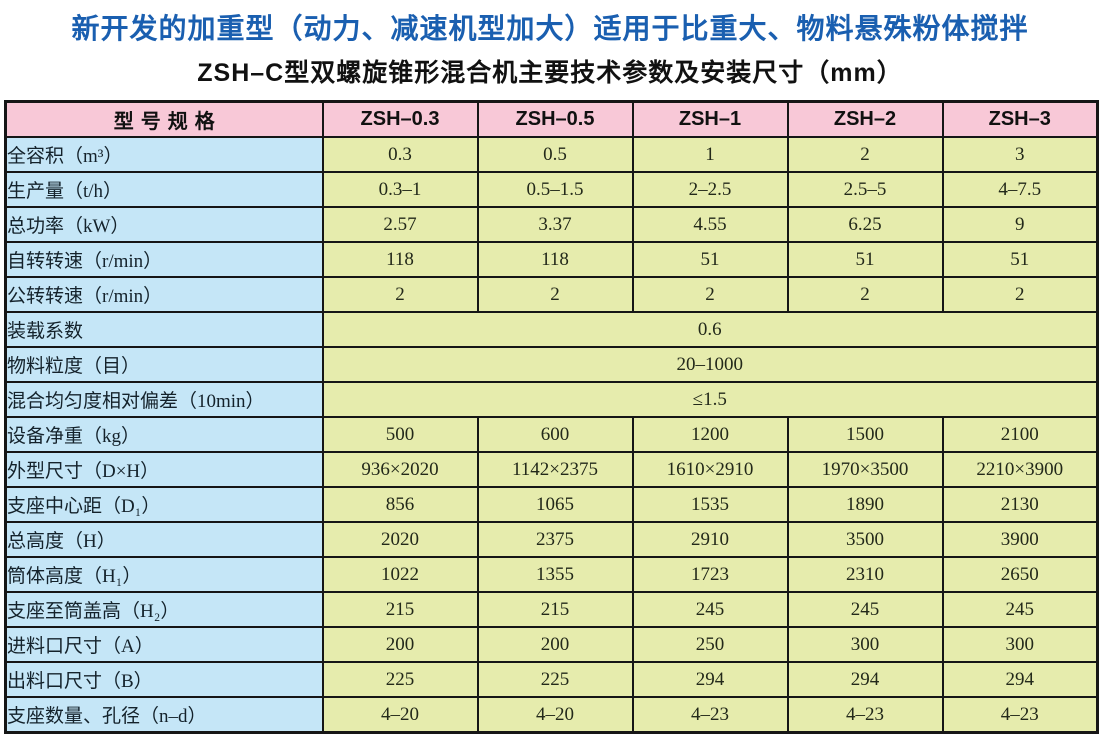  I want to click on row-label-cell: 总功率（kW）, so click(164, 224).